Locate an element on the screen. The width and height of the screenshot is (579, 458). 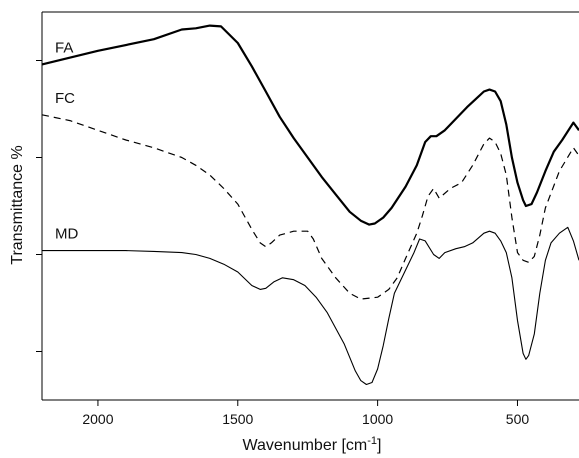
x-tick-label: 500 is located at coordinates (518, 419).